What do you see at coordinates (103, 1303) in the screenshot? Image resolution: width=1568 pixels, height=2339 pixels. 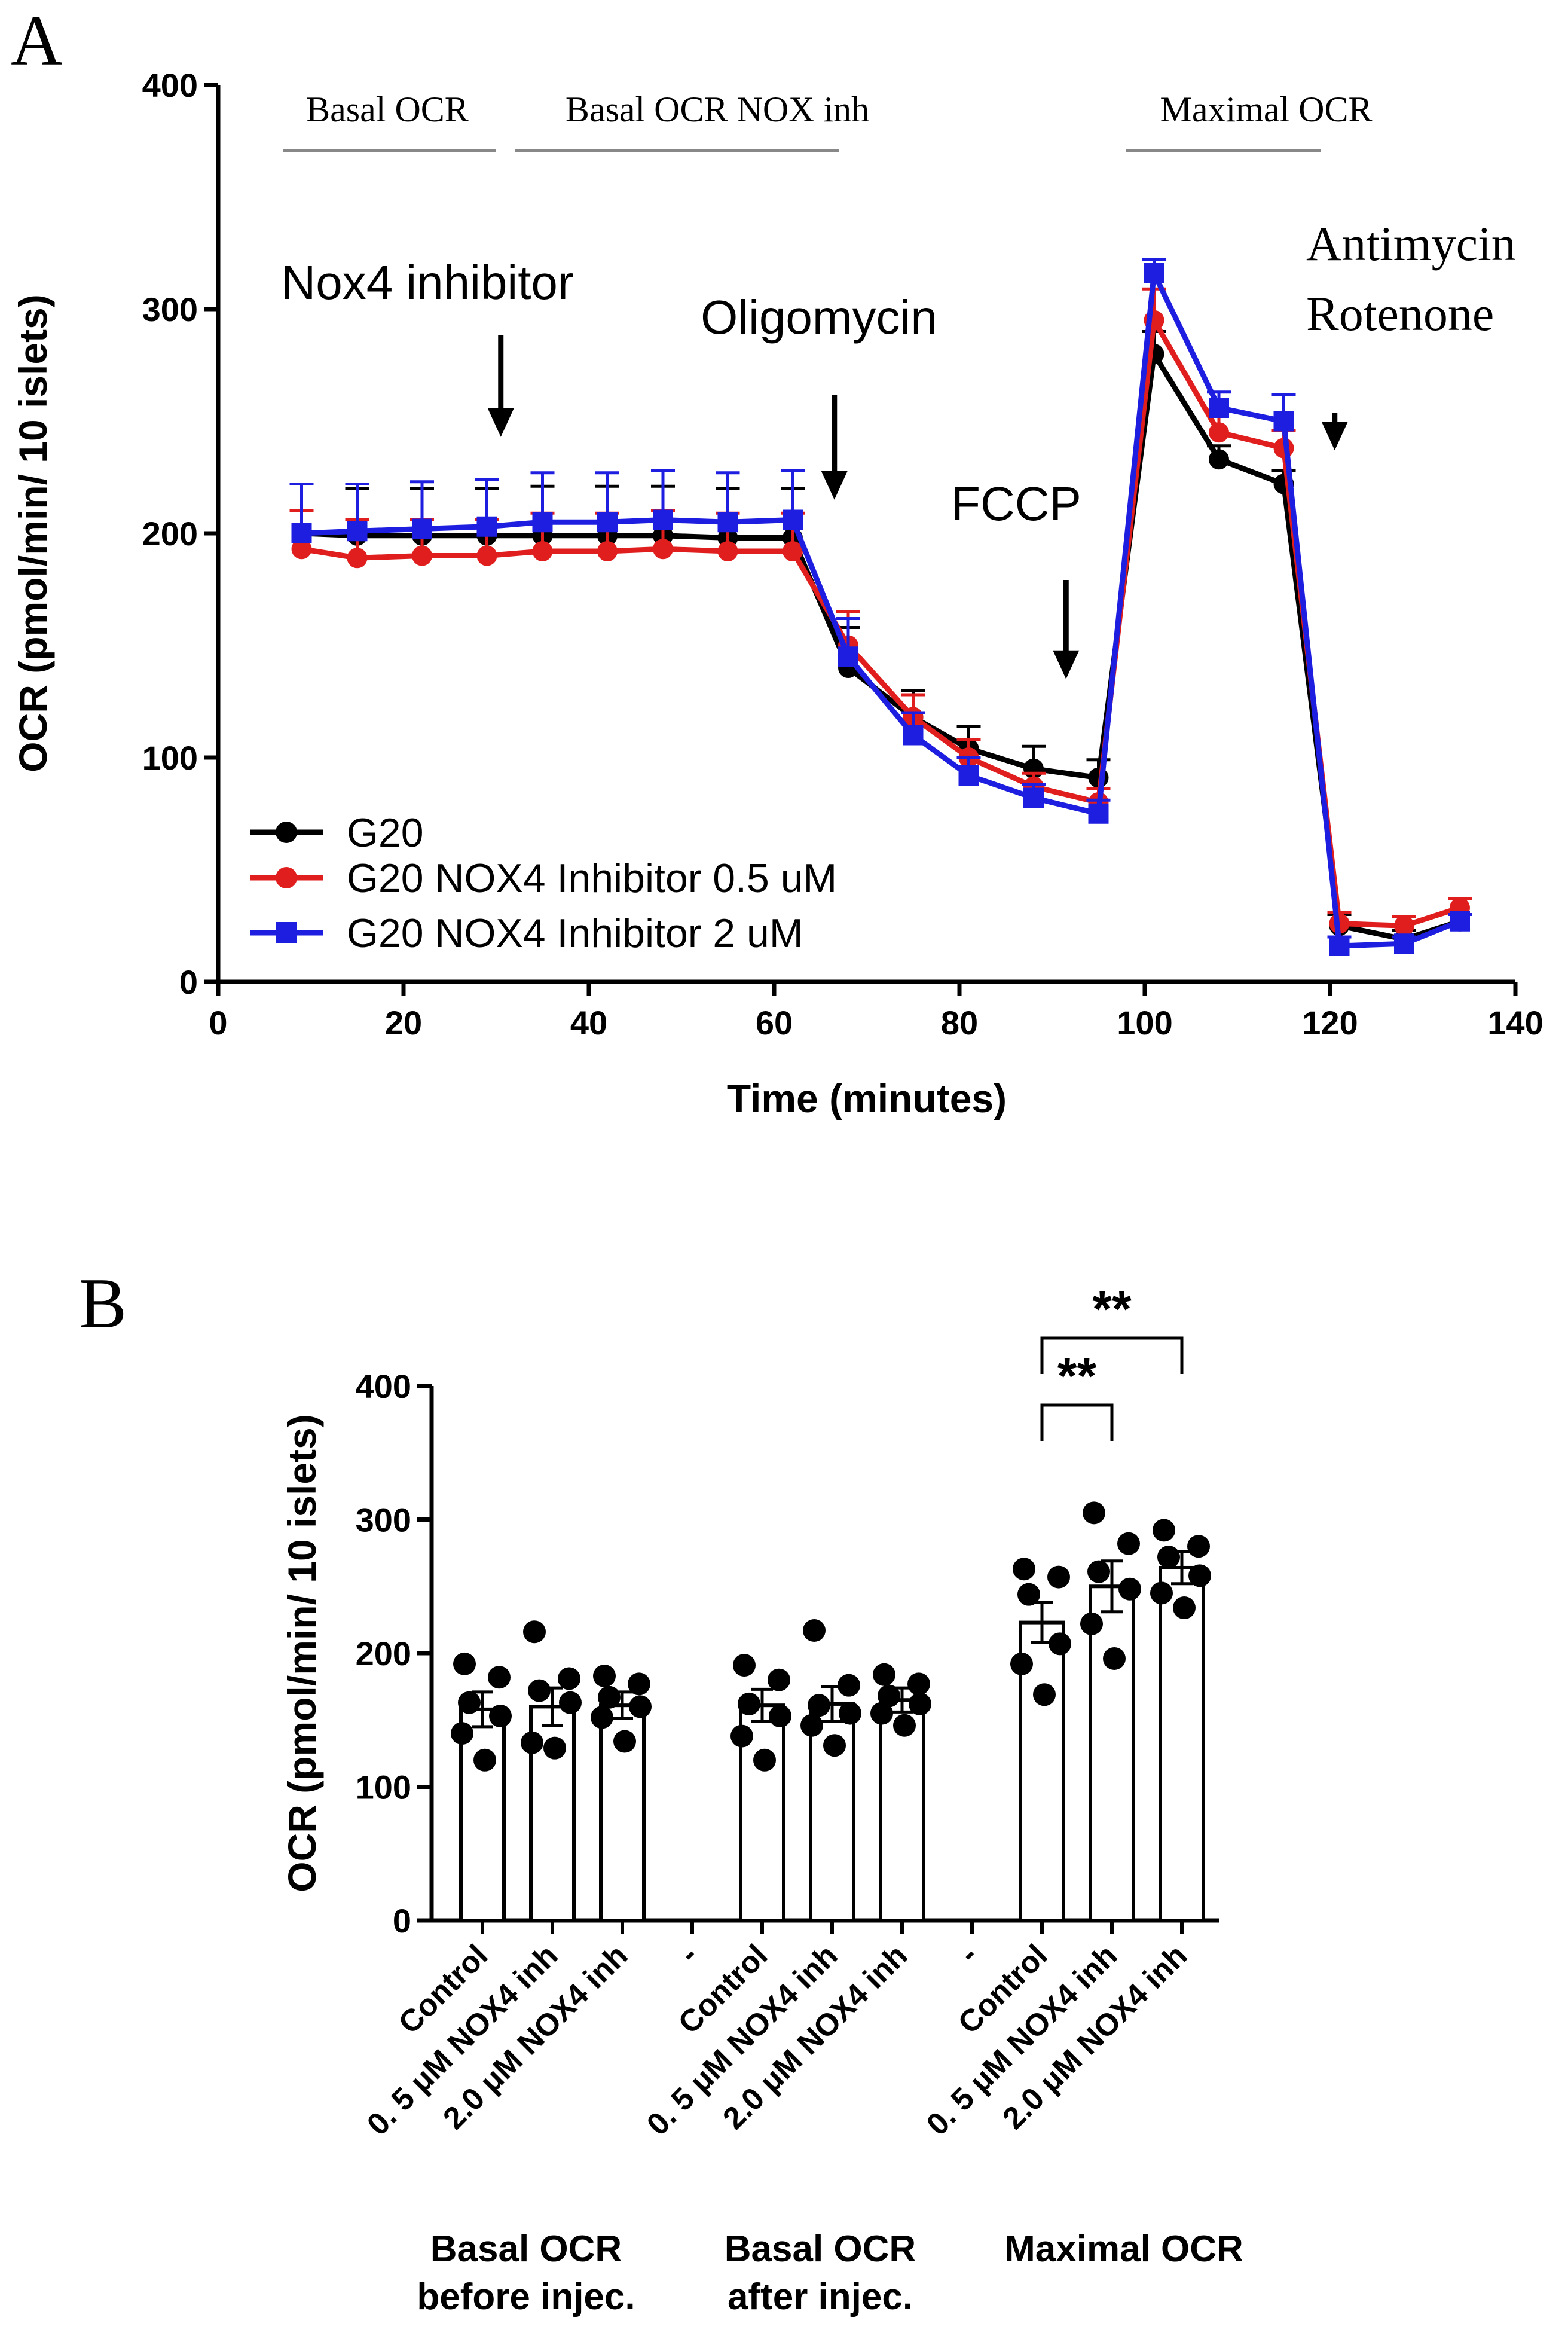 I see `panel-b-label: B` at bounding box center [103, 1303].